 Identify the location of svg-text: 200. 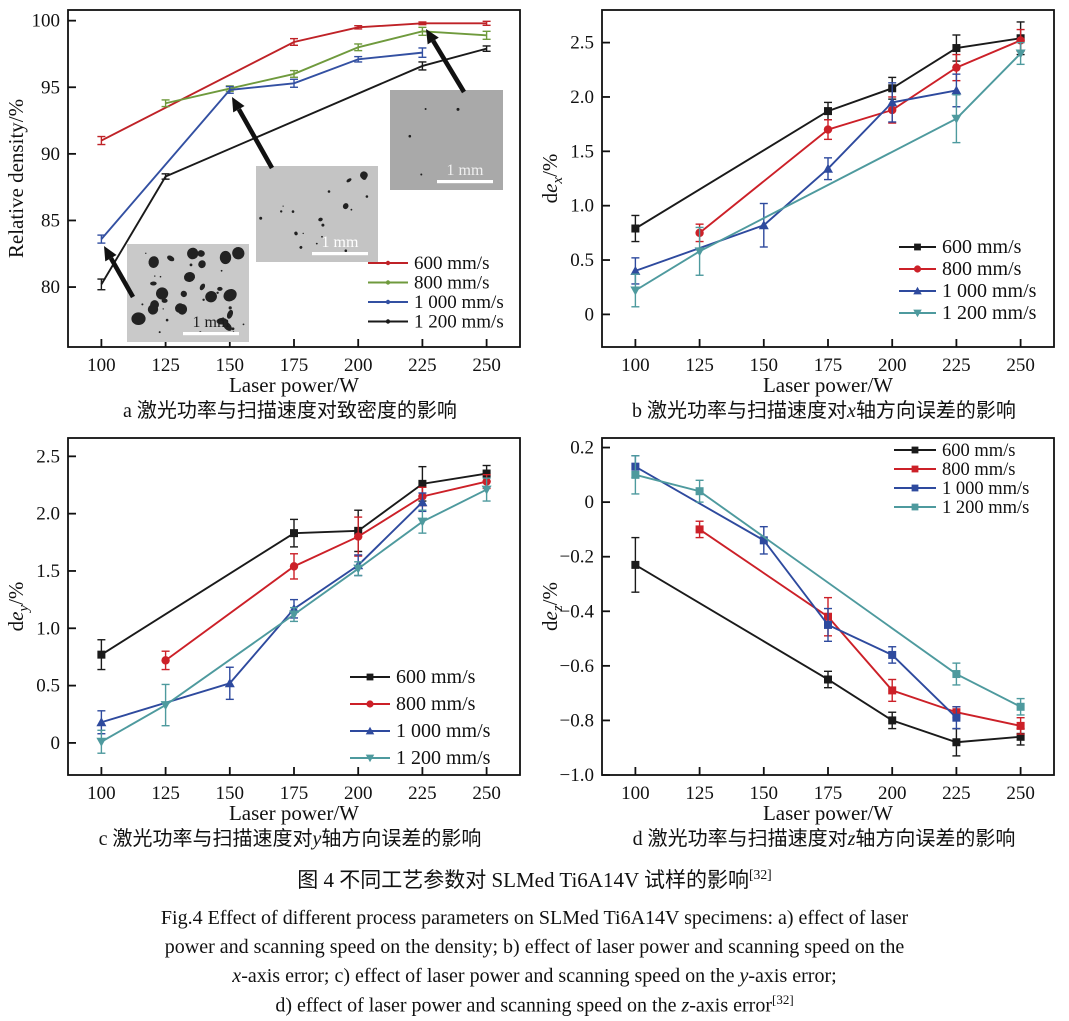
(892, 793).